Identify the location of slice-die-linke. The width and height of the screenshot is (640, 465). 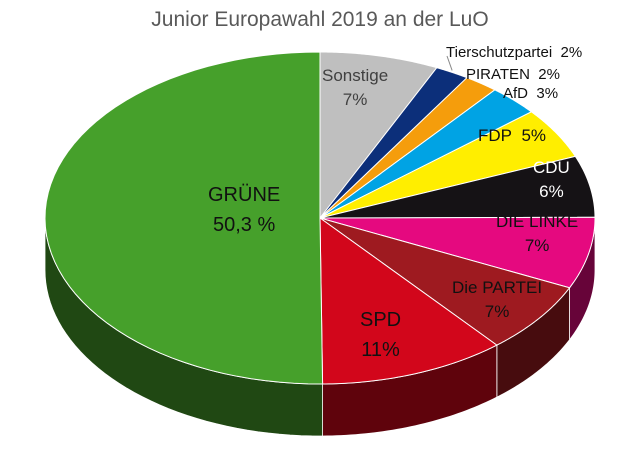
(457, 252).